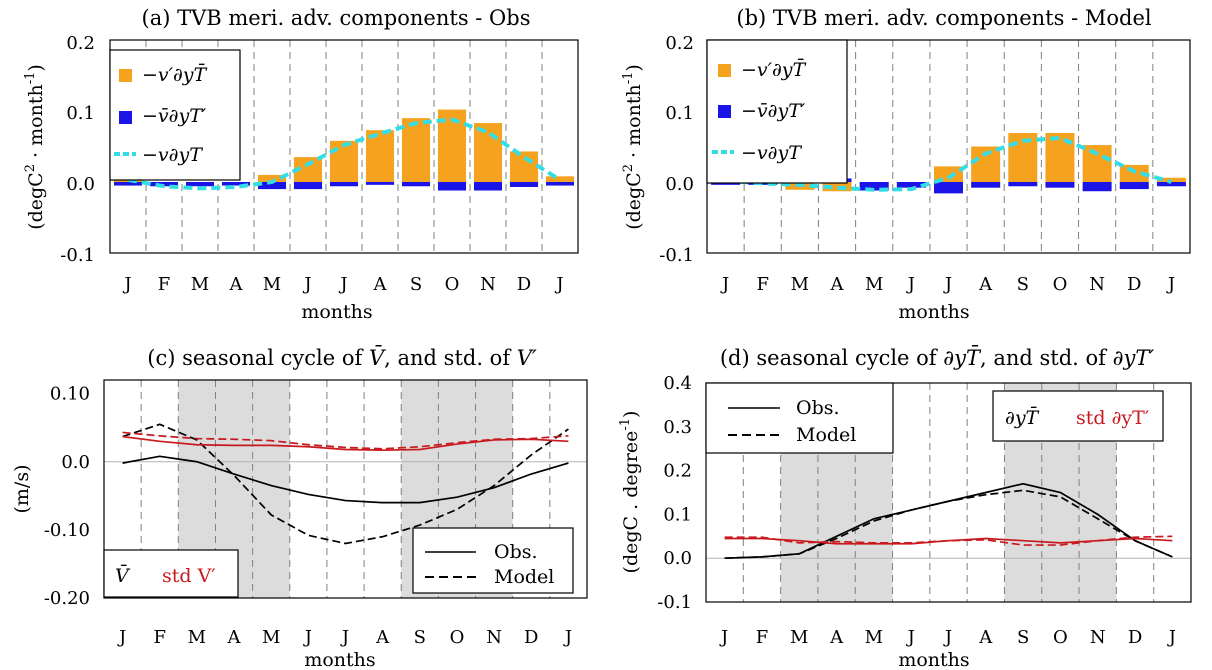  I want to click on panel-d-xtick: N, so click(1098, 637).